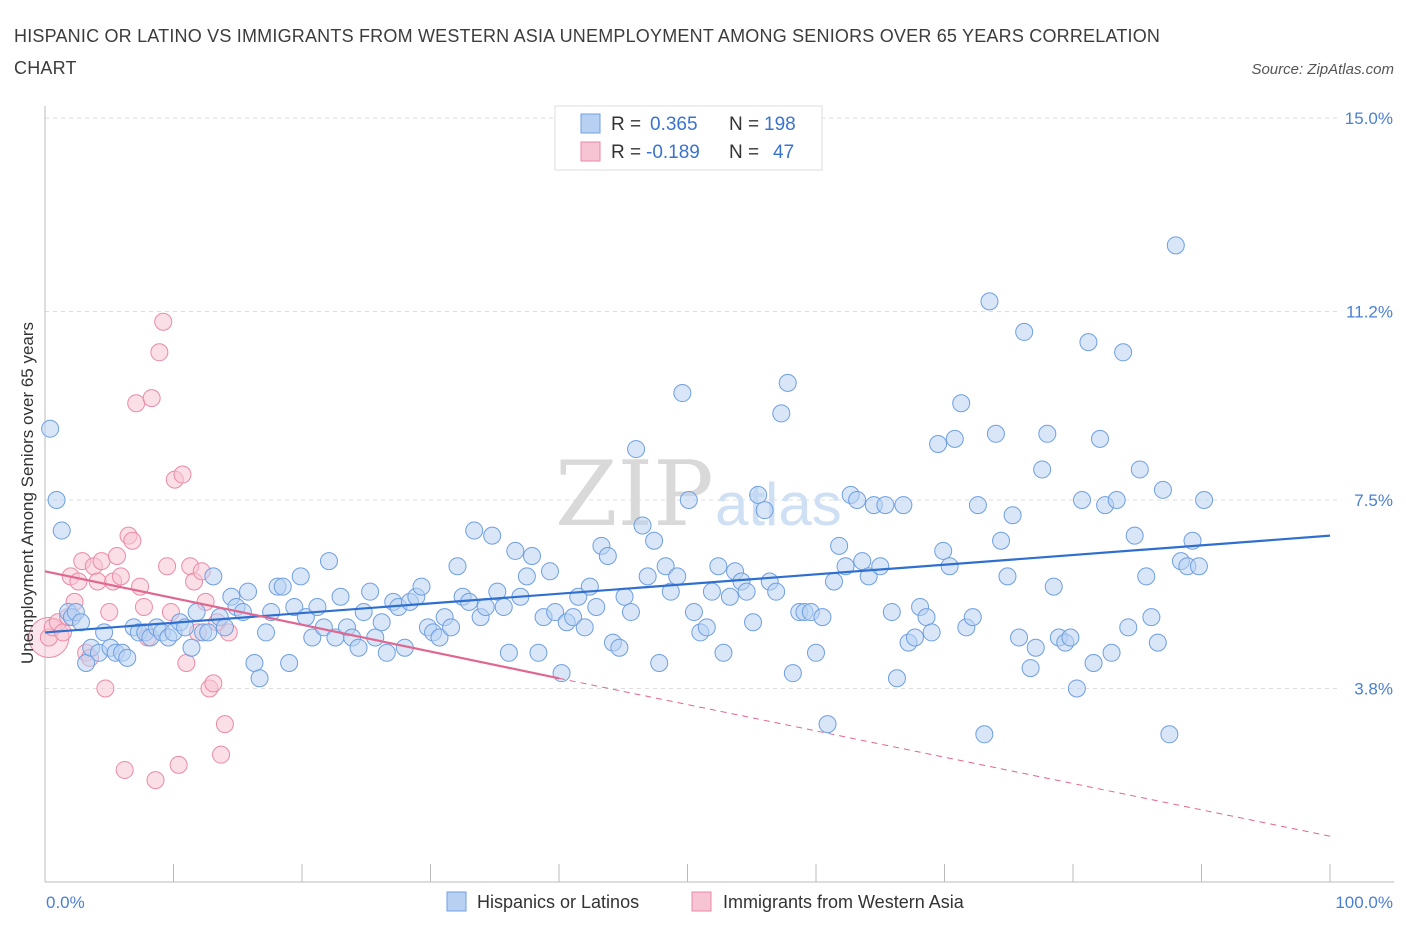 The width and height of the screenshot is (1406, 930). I want to click on legend-bottom-swatch-pink, so click(701, 901).